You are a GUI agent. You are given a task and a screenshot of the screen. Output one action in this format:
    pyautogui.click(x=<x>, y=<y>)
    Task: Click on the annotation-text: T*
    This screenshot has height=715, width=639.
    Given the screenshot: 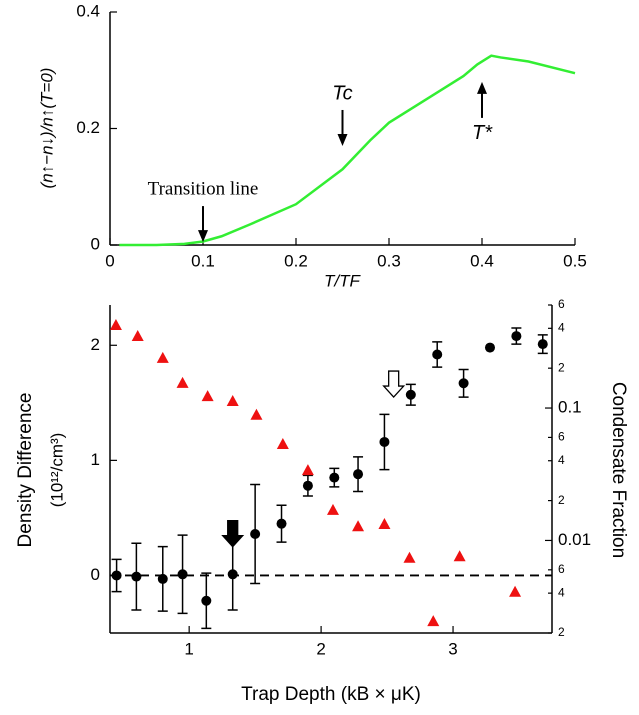 What is the action you would take?
    pyautogui.click(x=482, y=133)
    